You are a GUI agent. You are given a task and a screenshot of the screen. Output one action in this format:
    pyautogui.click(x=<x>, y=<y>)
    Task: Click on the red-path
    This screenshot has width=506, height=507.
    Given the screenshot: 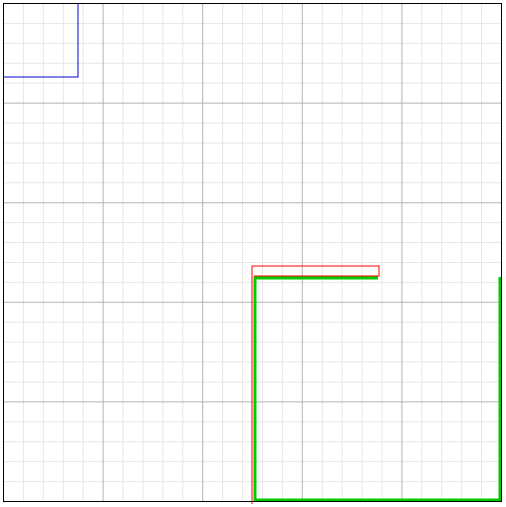 What is the action you would take?
    pyautogui.click(x=315, y=384)
    